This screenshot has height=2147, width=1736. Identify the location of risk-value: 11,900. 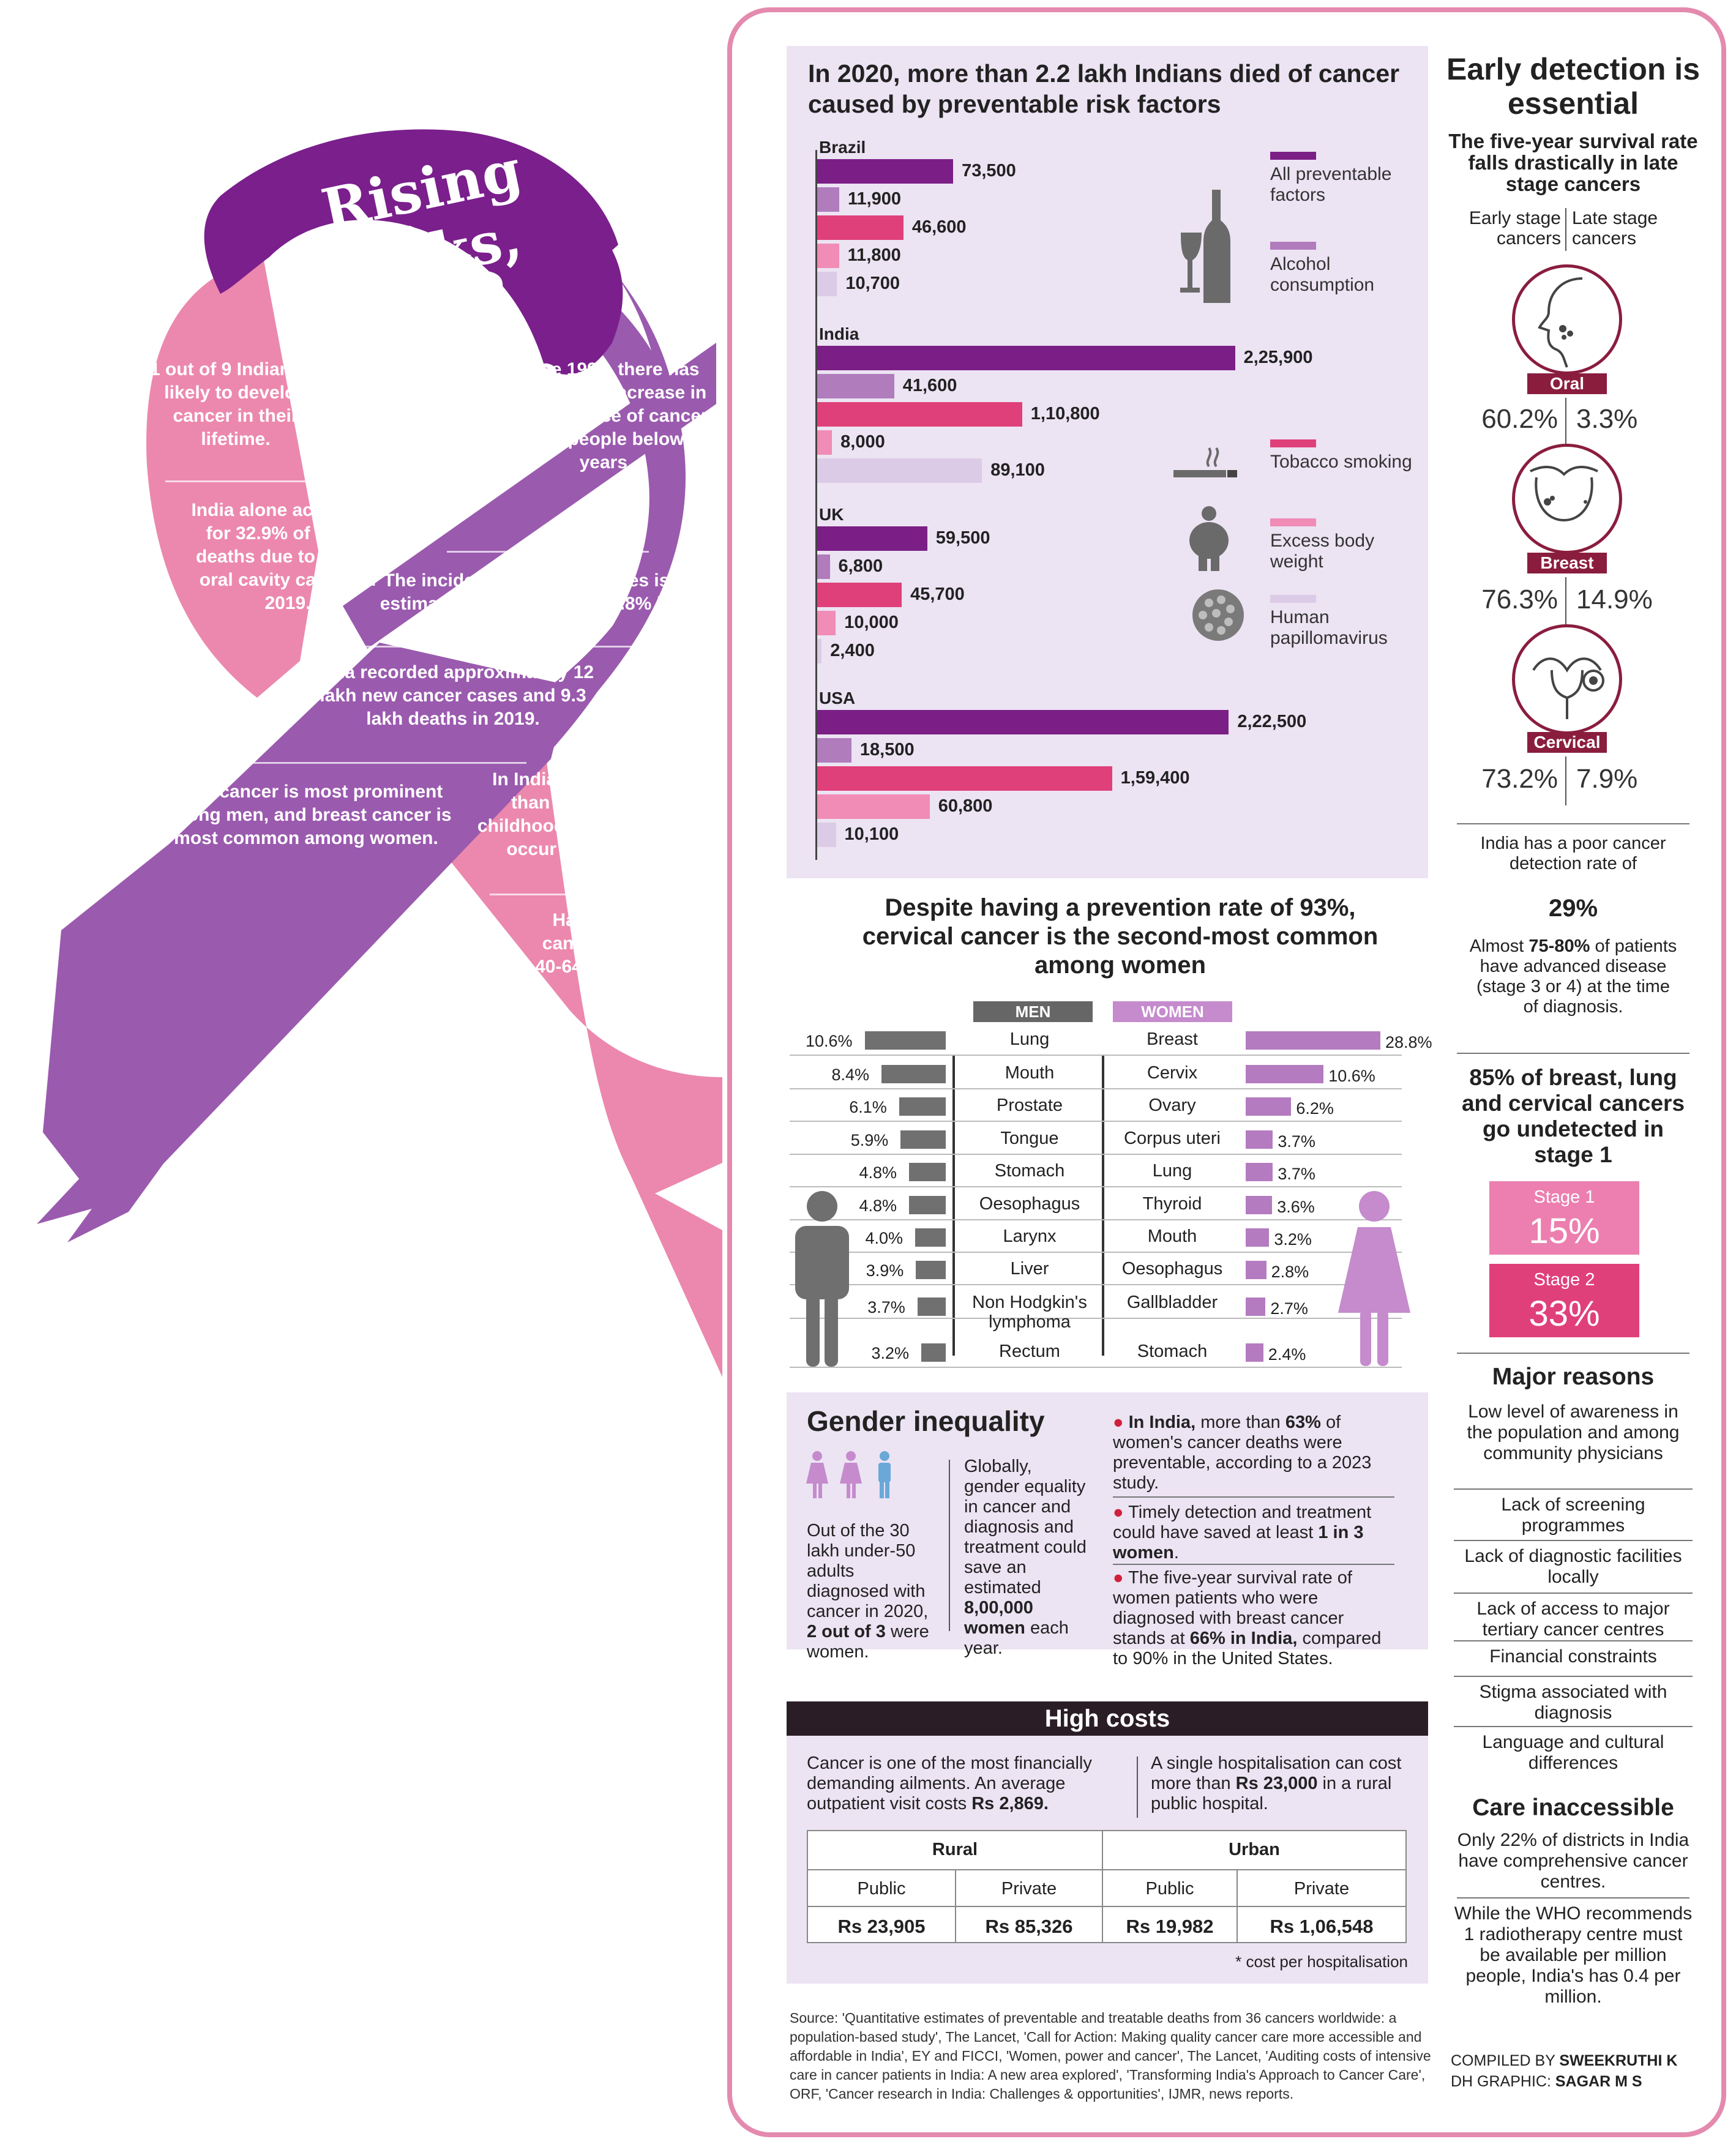
(875, 199).